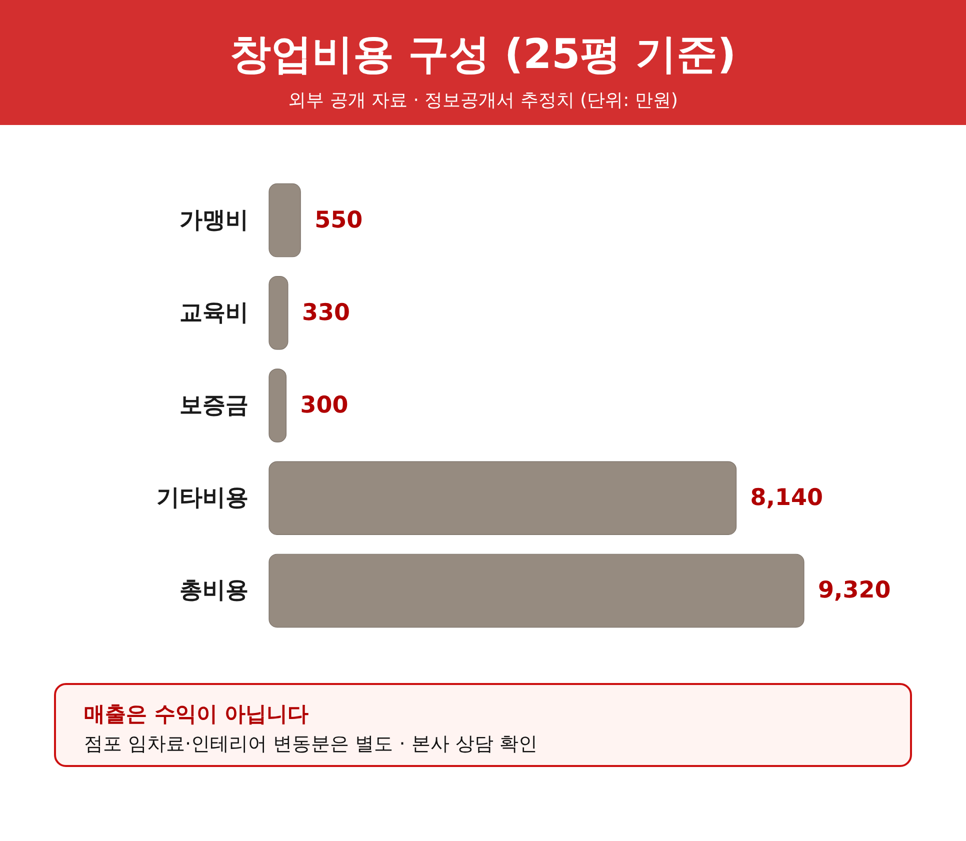 The width and height of the screenshot is (966, 841). Describe the element at coordinates (483, 101) in the screenshot. I see `chart-subtitle: 외부 공개 자료 · 정보공개서 추정치 (단위: 만원)` at that location.